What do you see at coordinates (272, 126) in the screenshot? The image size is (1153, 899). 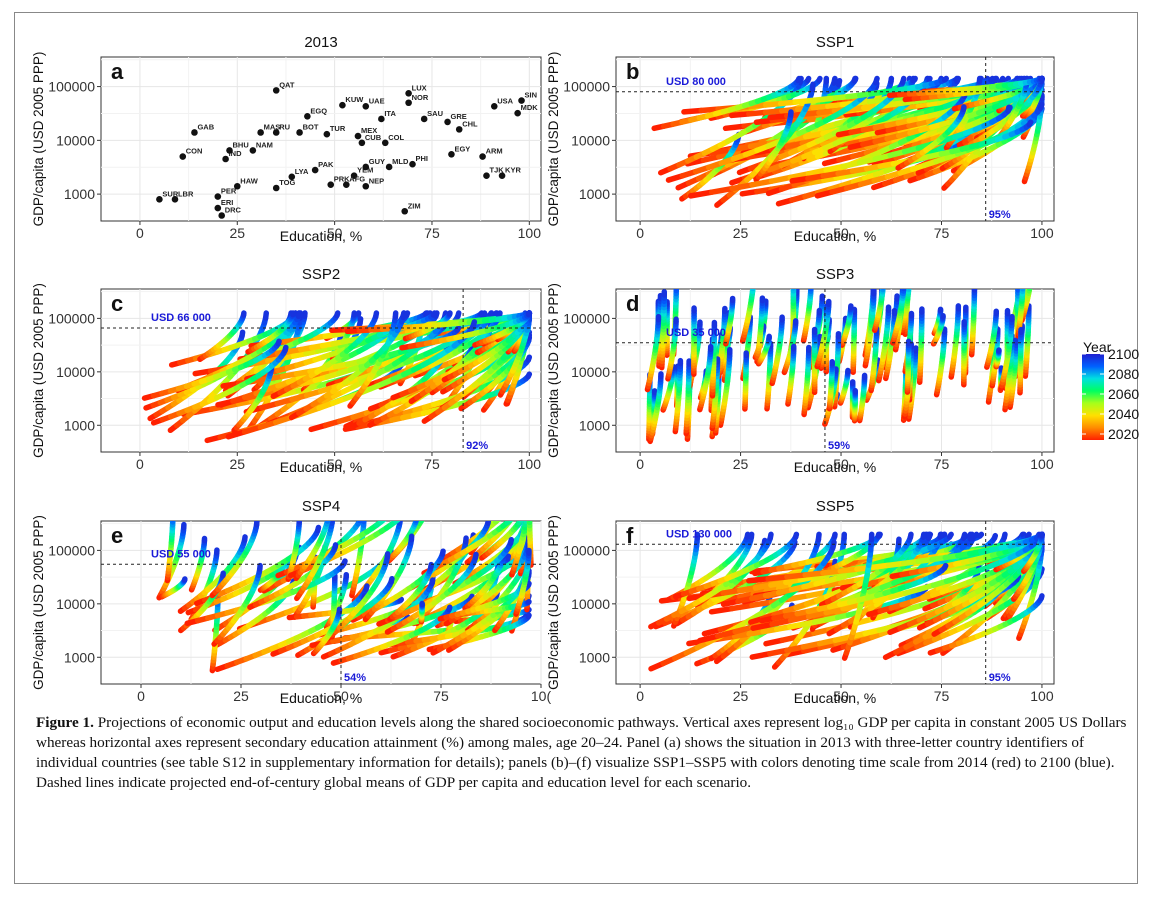 I see `country-label-MAS: MAS` at bounding box center [272, 126].